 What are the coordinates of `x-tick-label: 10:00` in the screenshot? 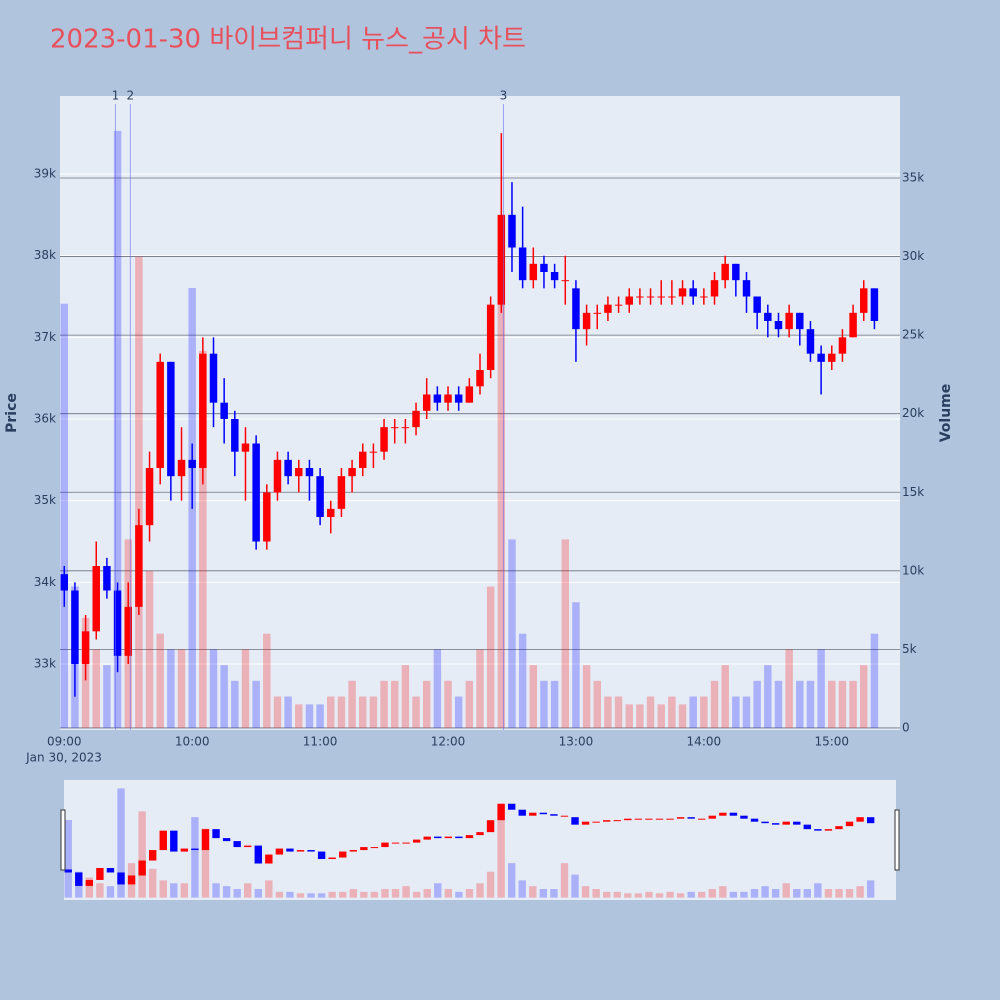 It's located at (192, 742).